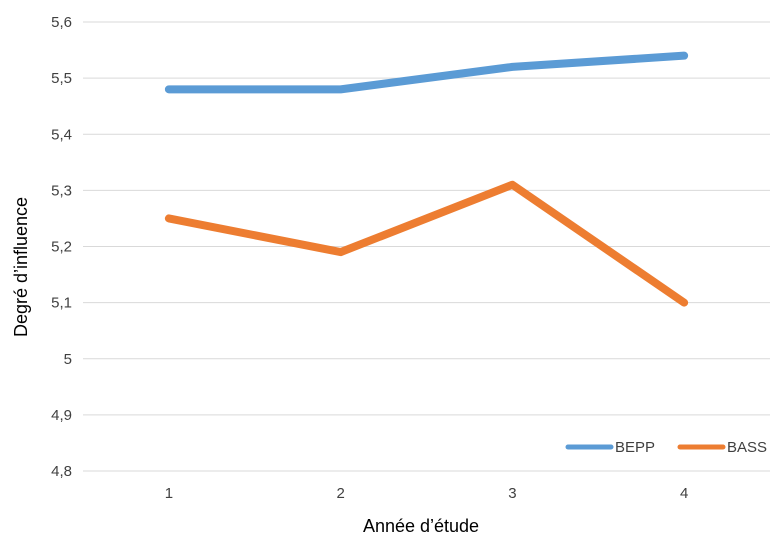 Image resolution: width=782 pixels, height=546 pixels. I want to click on legend: BEPP BASS, so click(666, 447).